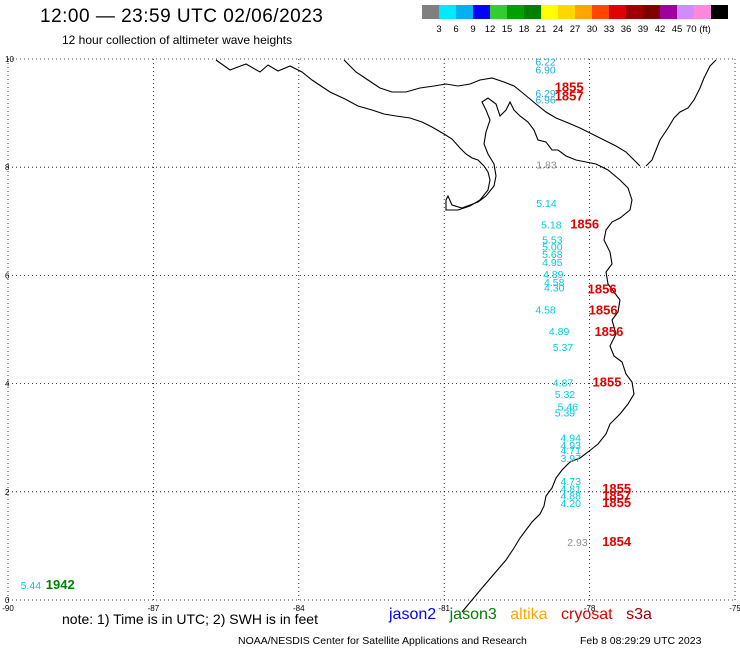 The height and width of the screenshot is (650, 740). What do you see at coordinates (554, 289) in the screenshot?
I see `wave-height-label: 4.30` at bounding box center [554, 289].